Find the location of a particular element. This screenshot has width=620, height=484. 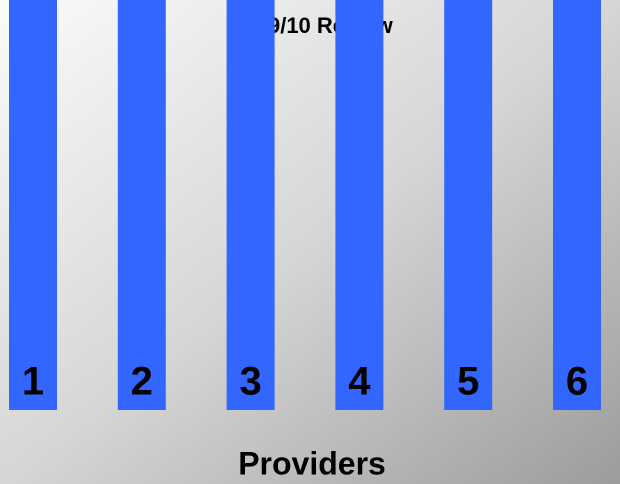

category-label: 4 is located at coordinates (359, 382).